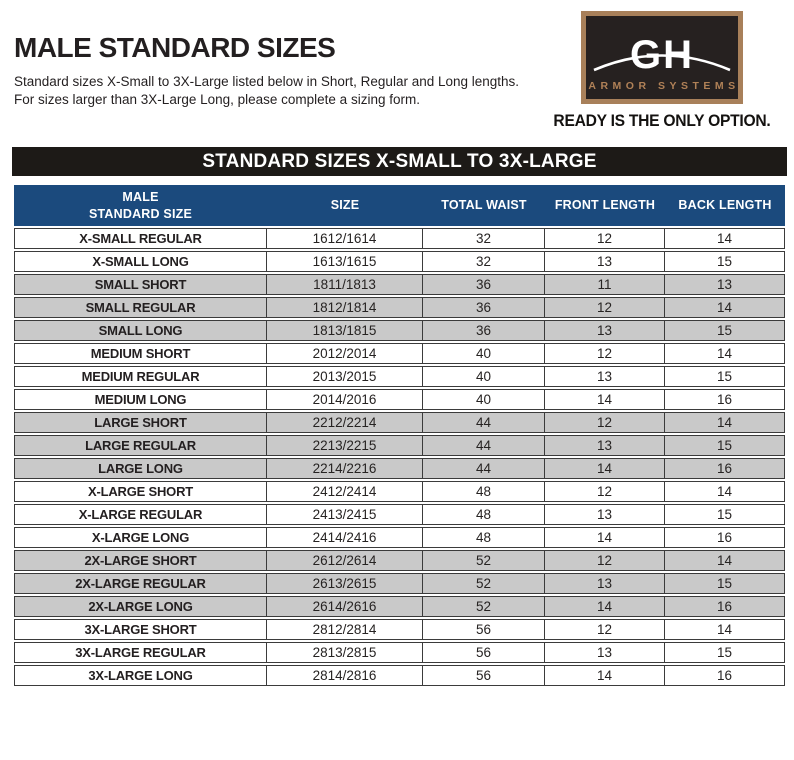  I want to click on cell-size-code: 2814/2816, so click(345, 675).